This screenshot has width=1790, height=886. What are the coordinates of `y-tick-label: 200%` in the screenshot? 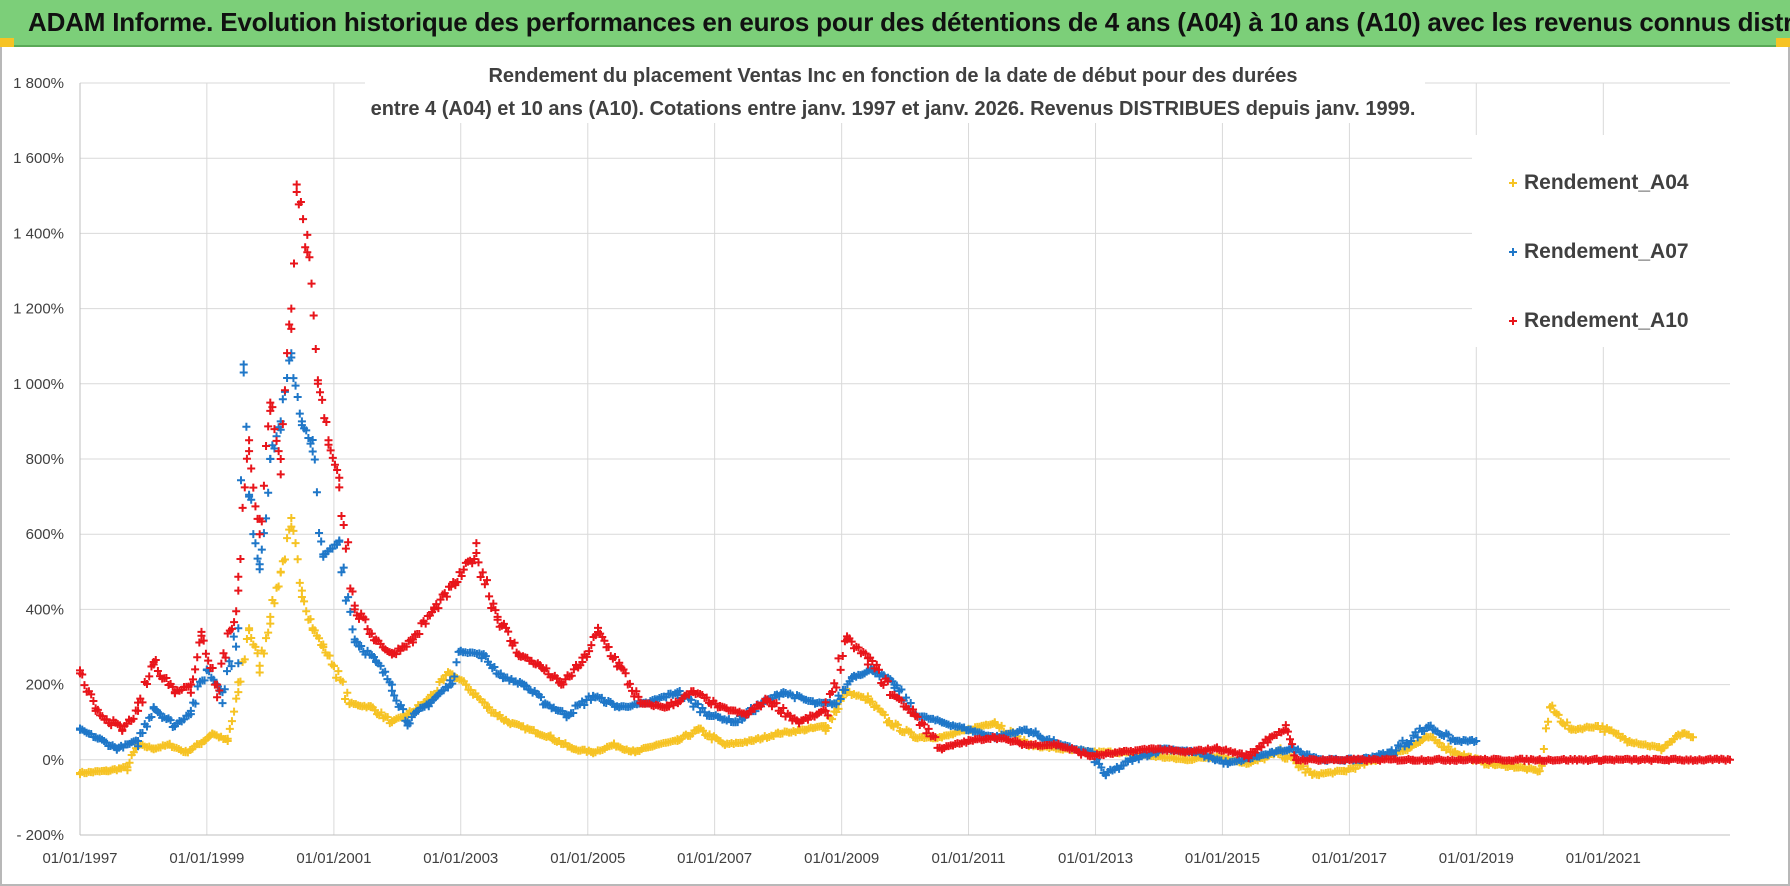 It's located at (45, 685).